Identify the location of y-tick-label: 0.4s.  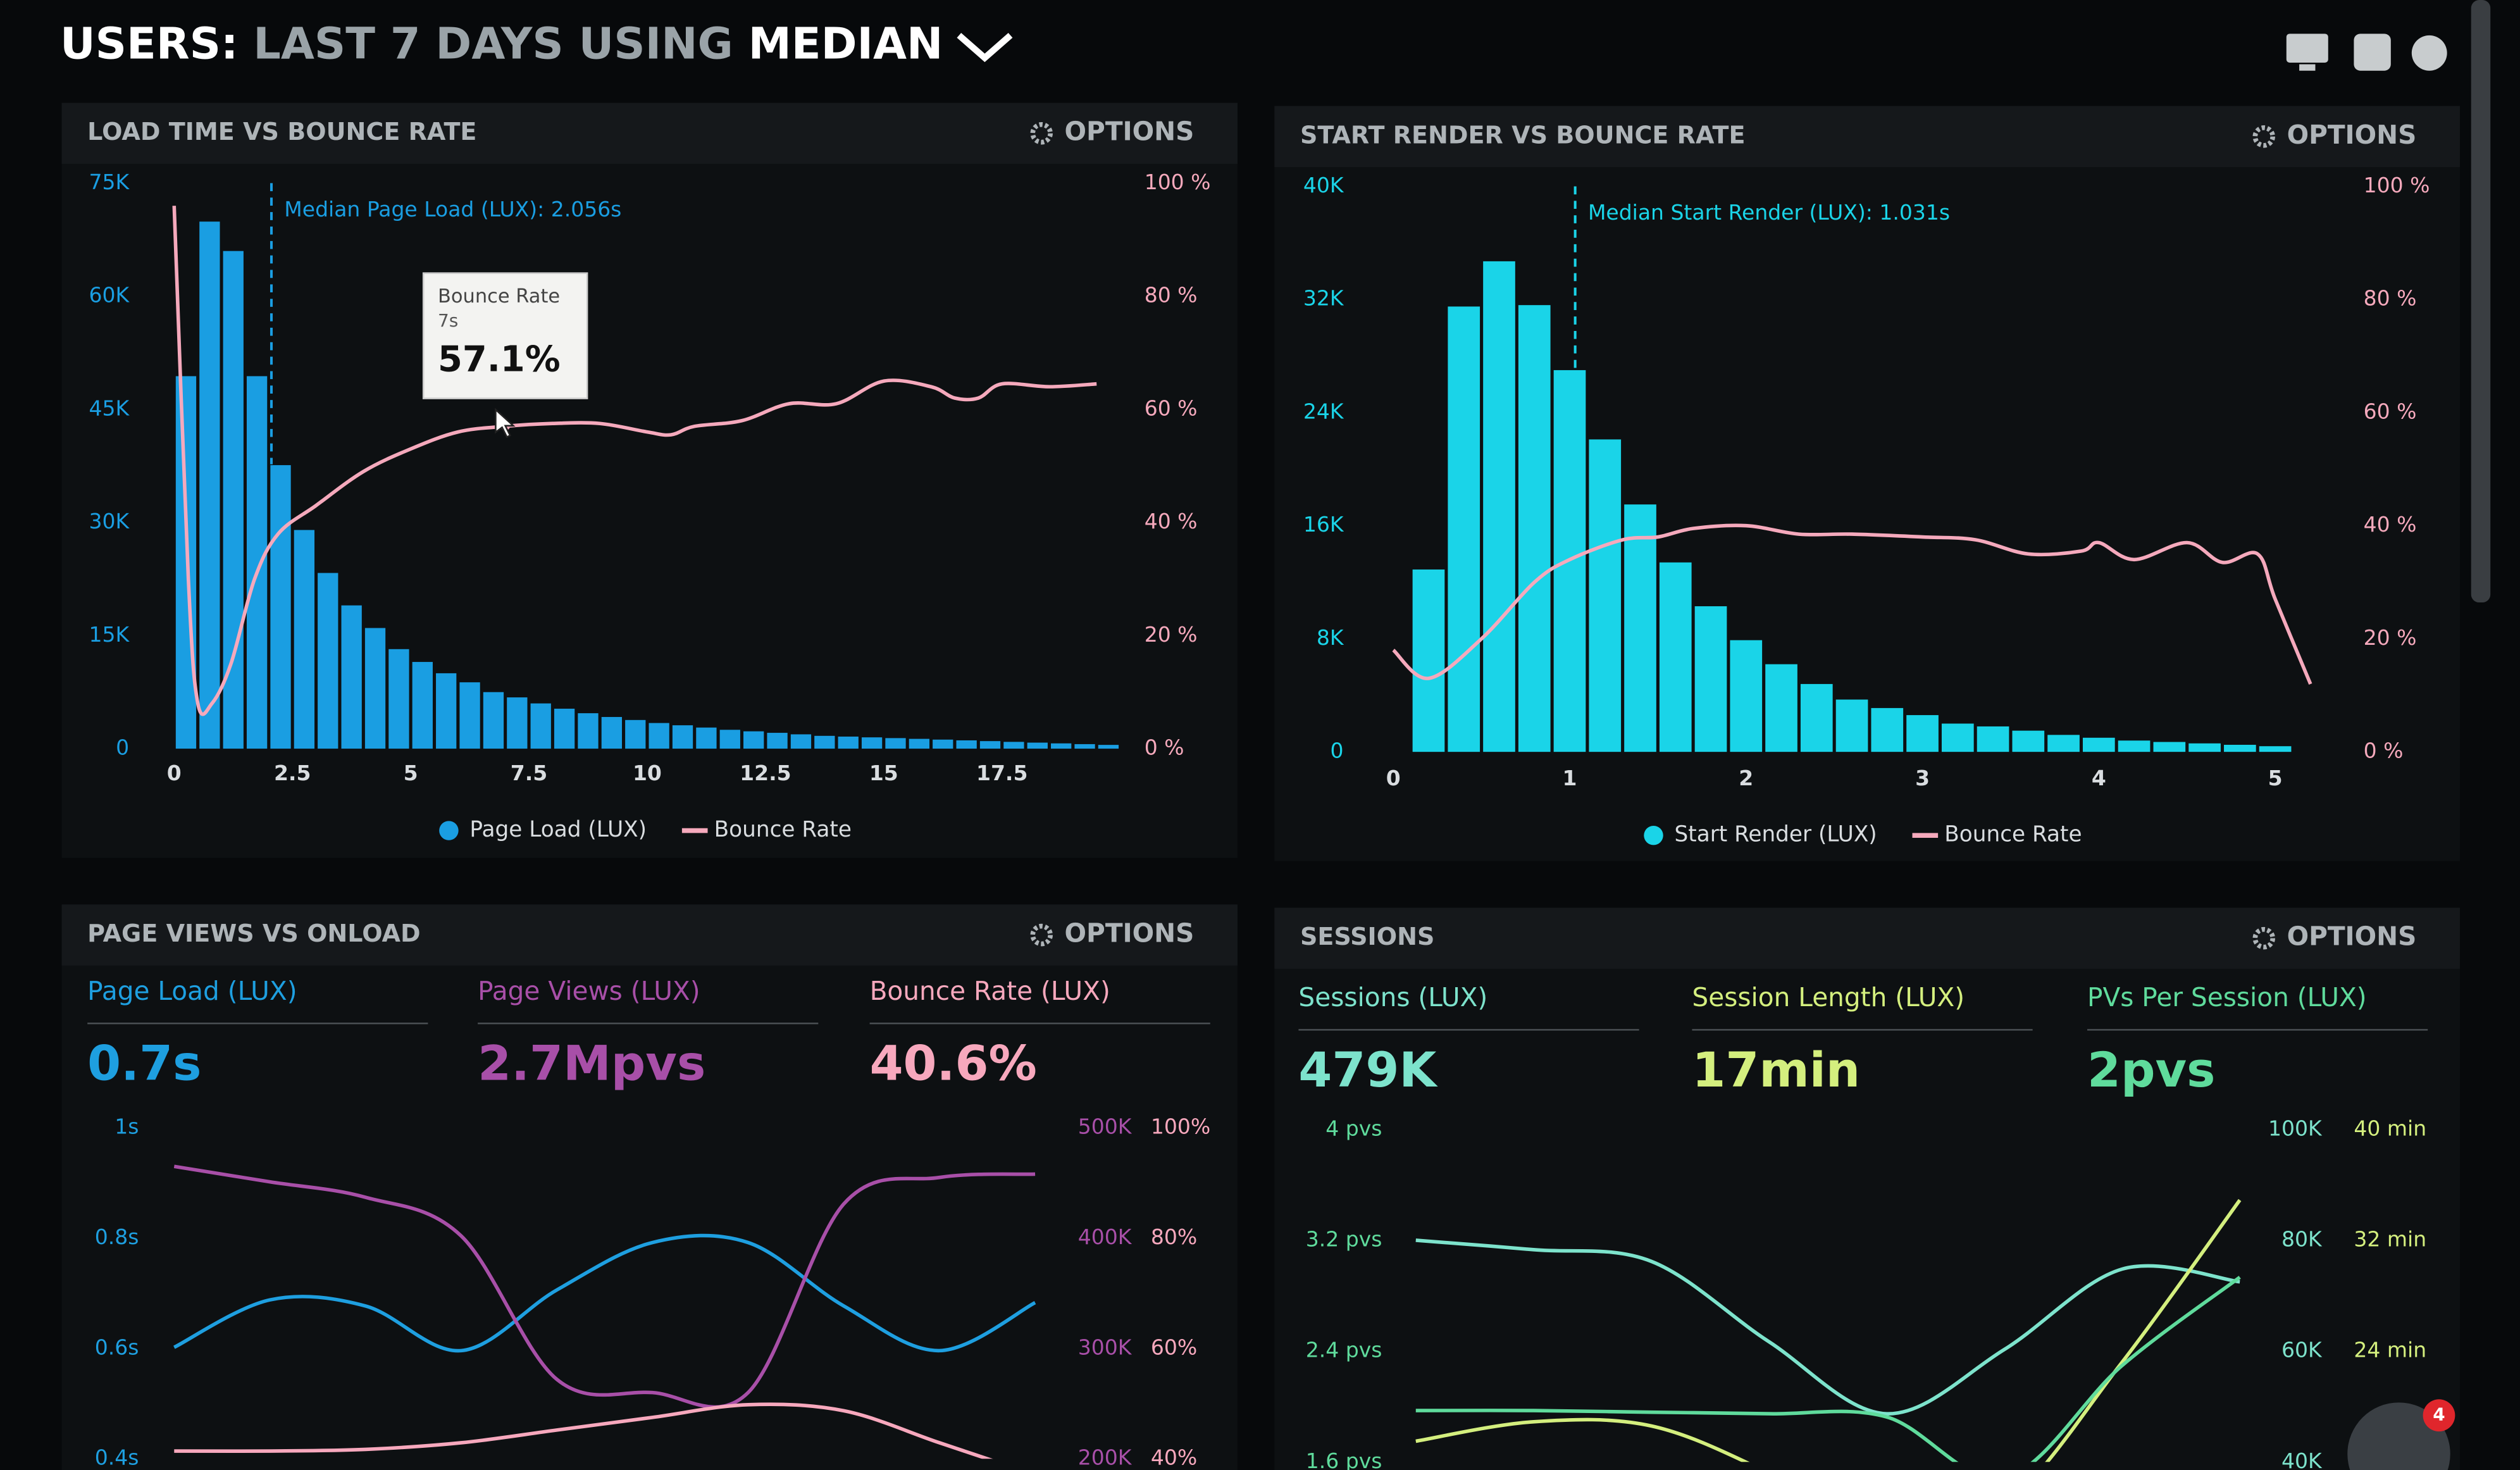
(117, 1457).